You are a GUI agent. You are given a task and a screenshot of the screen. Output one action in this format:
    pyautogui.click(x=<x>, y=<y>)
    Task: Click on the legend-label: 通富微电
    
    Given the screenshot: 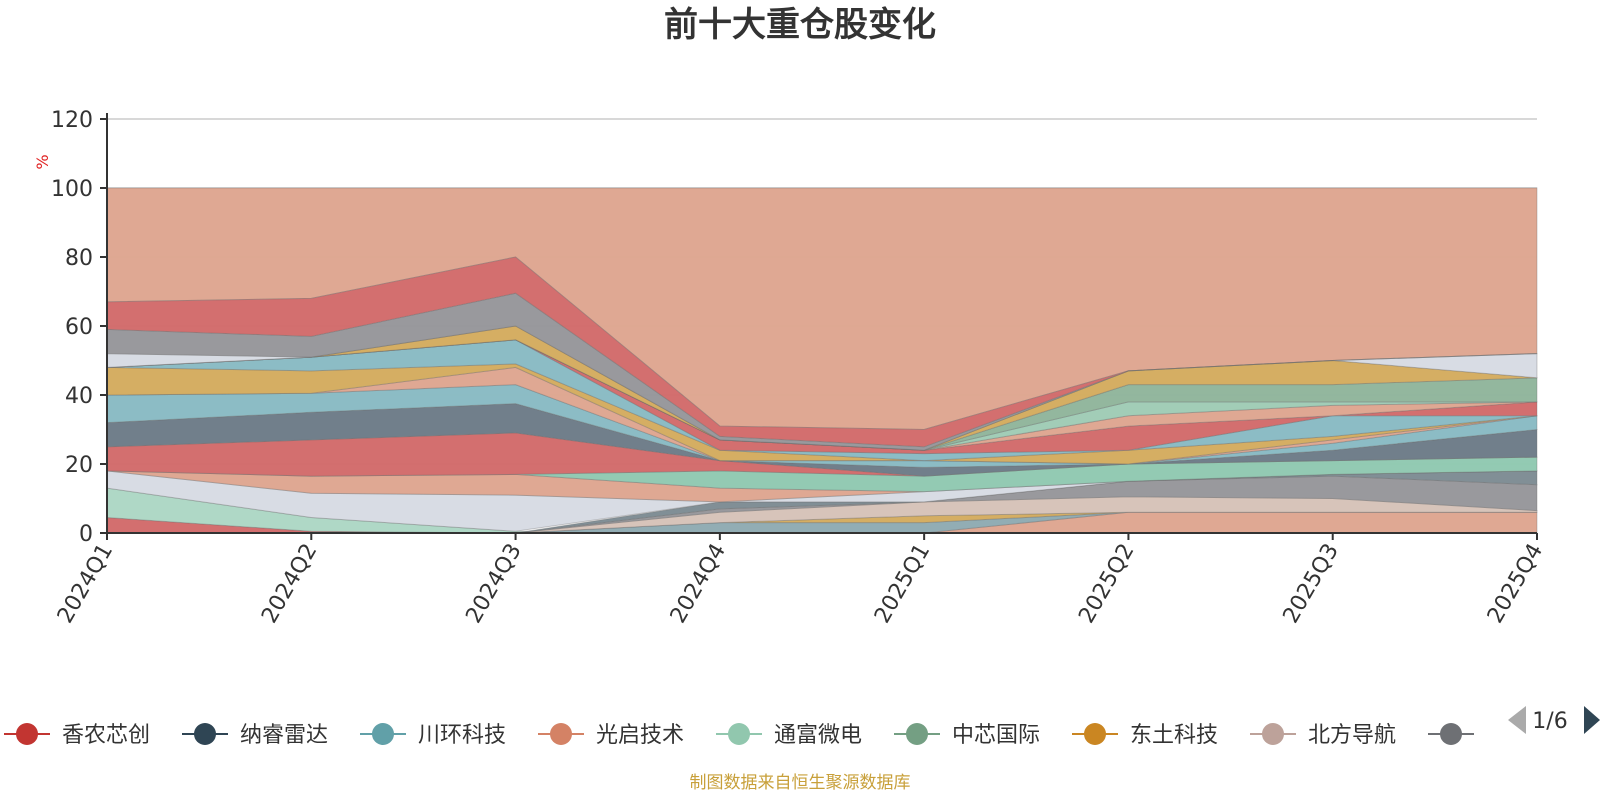 What is the action you would take?
    pyautogui.click(x=818, y=735)
    